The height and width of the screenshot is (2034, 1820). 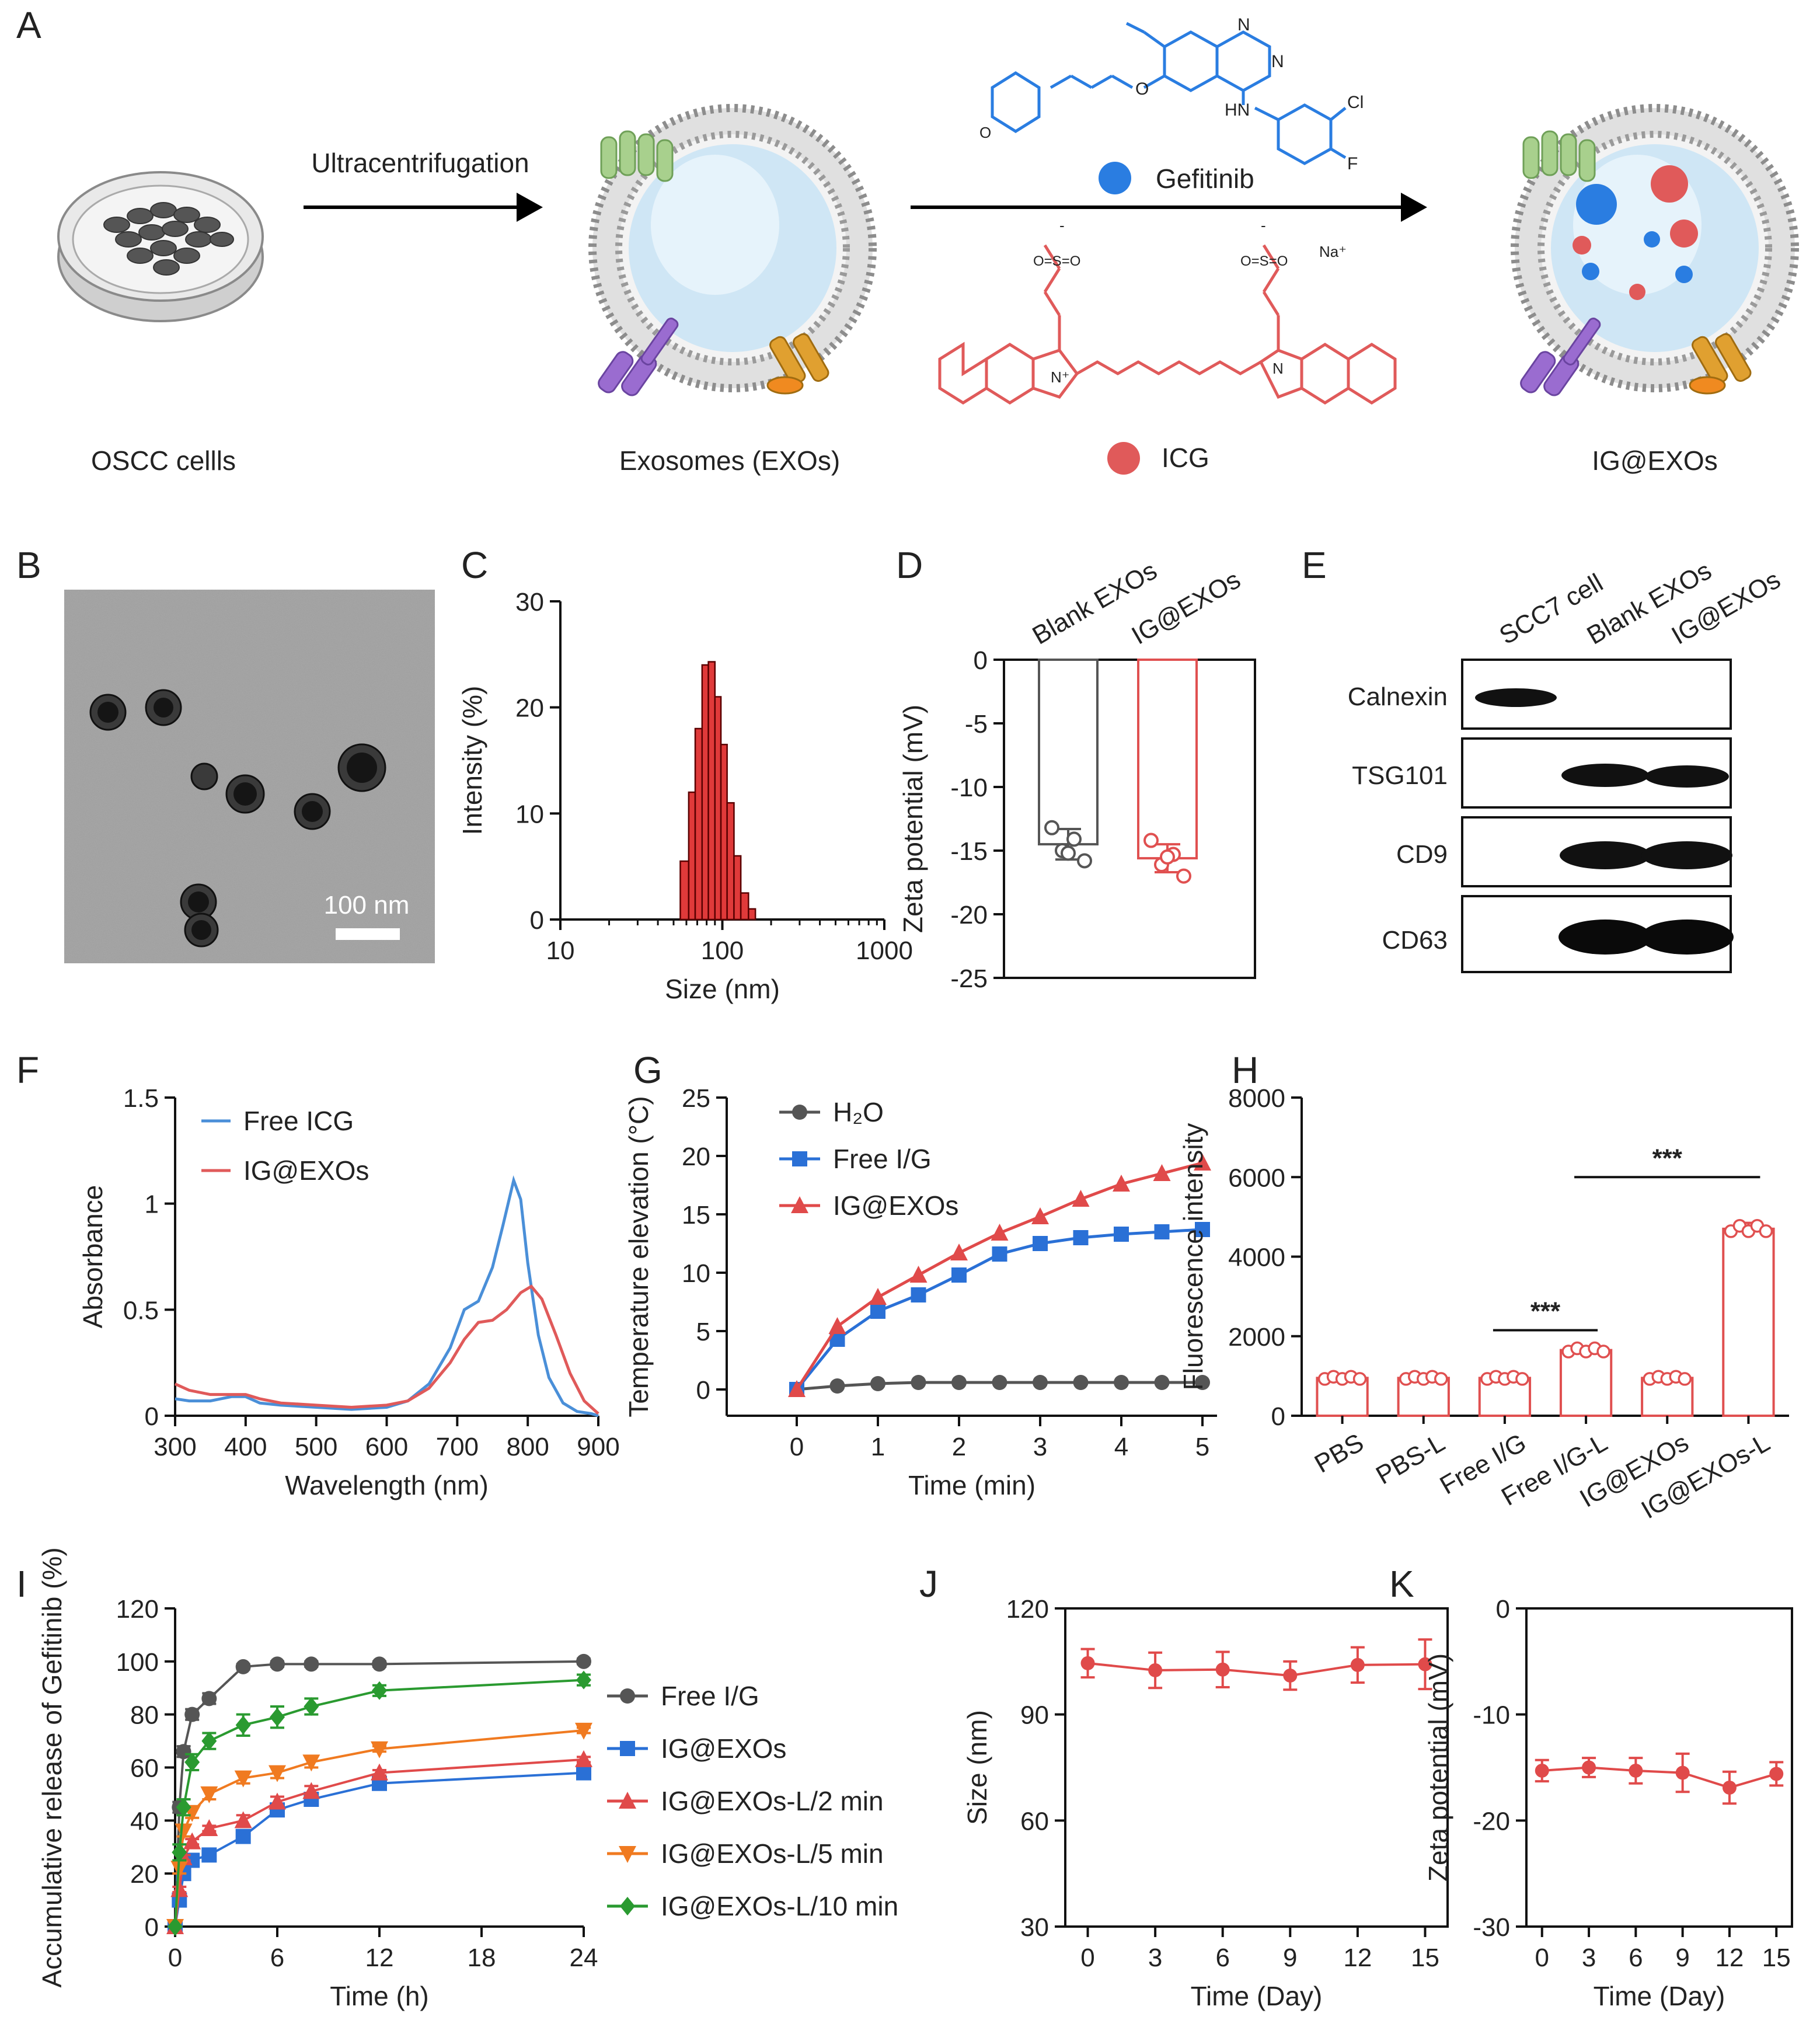 What do you see at coordinates (316, 1447) in the screenshot?
I see `x-tick-label: 500` at bounding box center [316, 1447].